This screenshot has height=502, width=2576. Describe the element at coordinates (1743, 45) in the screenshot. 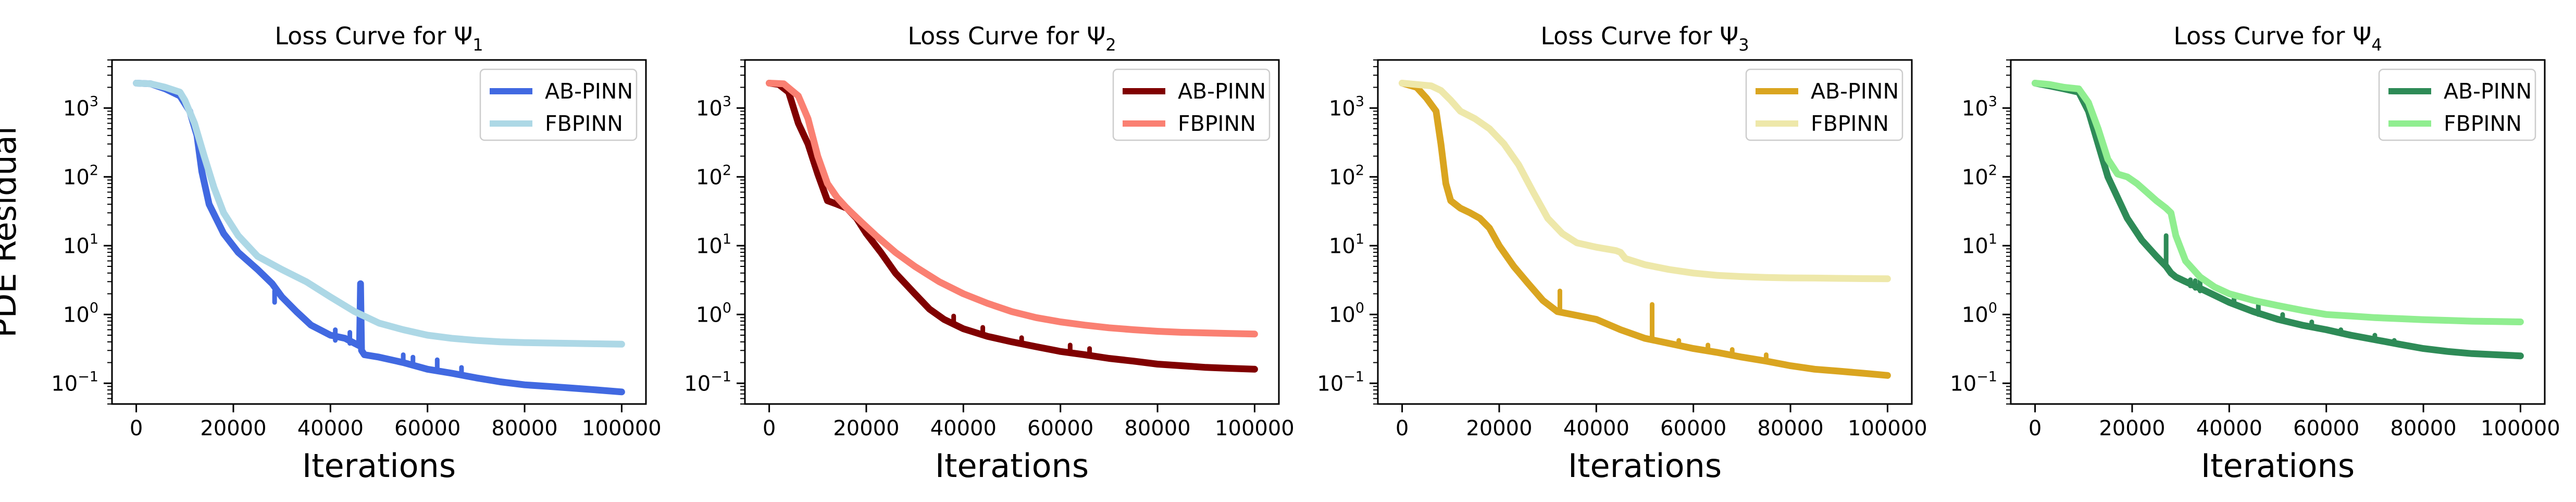

I see `chart-title-subscript: 3` at that location.